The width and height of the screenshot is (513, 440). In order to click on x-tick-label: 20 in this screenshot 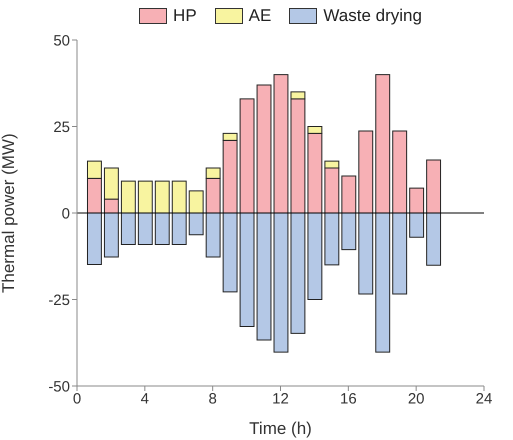, I will do `click(416, 399)`.